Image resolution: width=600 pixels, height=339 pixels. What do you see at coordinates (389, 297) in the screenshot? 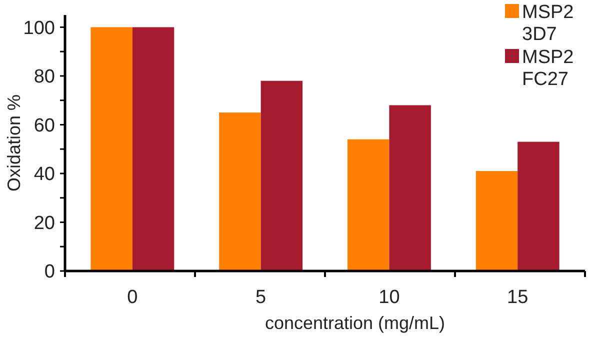
I see `x-tick-label: 10` at bounding box center [389, 297].